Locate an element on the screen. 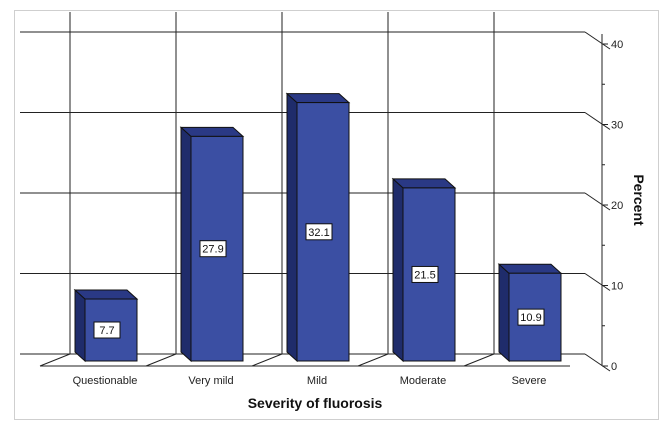  y-tick-label: 40 is located at coordinates (617, 45).